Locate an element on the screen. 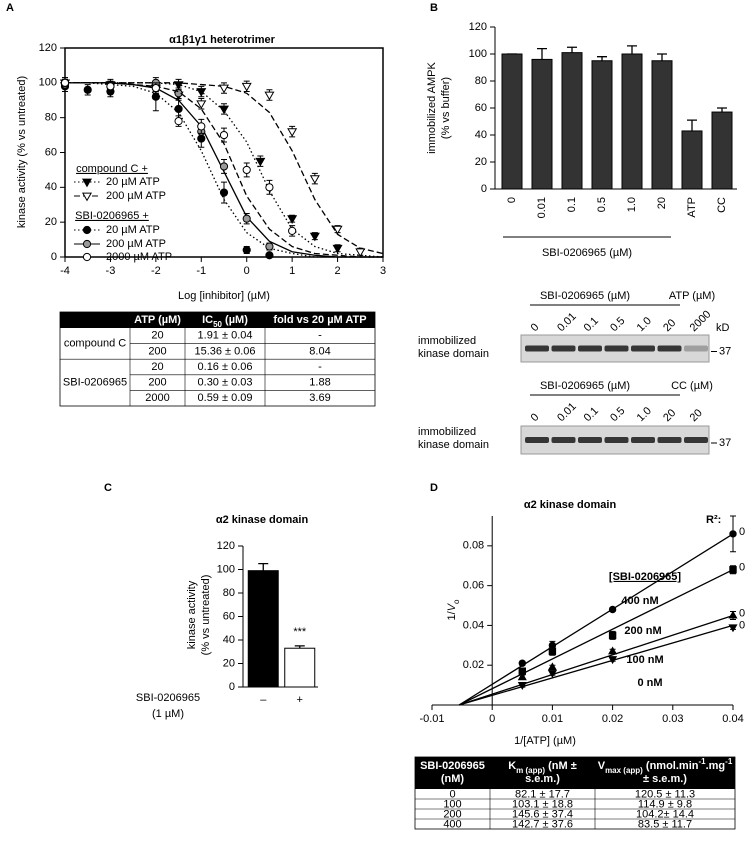 Image resolution: width=745 pixels, height=859 pixels. table-cell: 0 is located at coordinates (452, 794).